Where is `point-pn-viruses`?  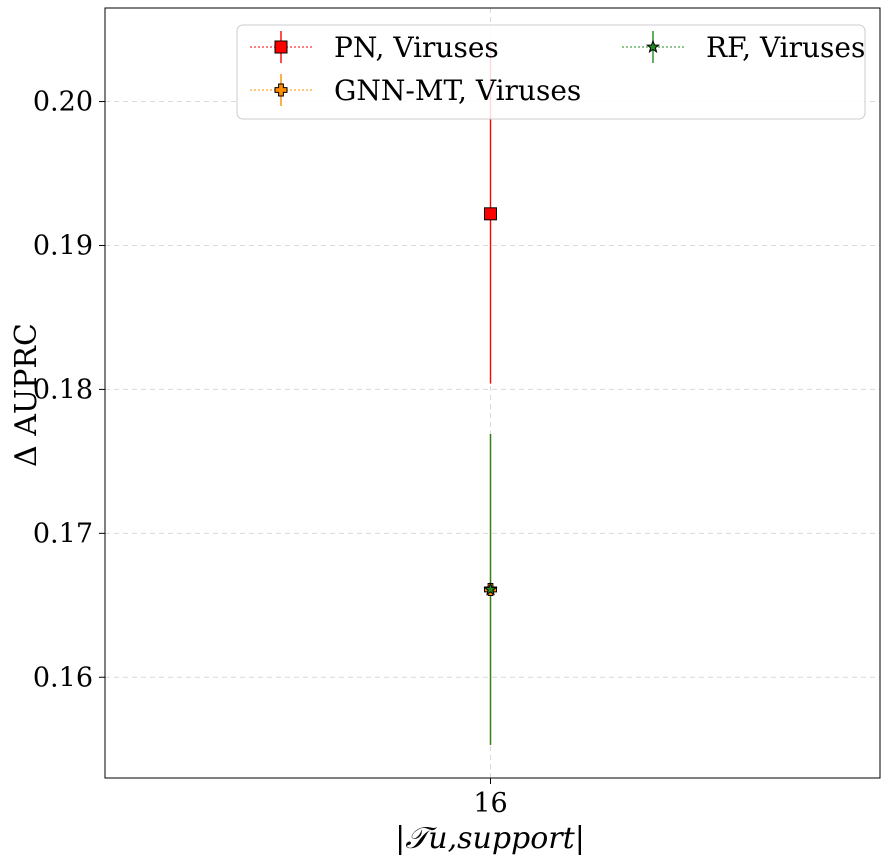
point-pn-viruses is located at coordinates (490, 214).